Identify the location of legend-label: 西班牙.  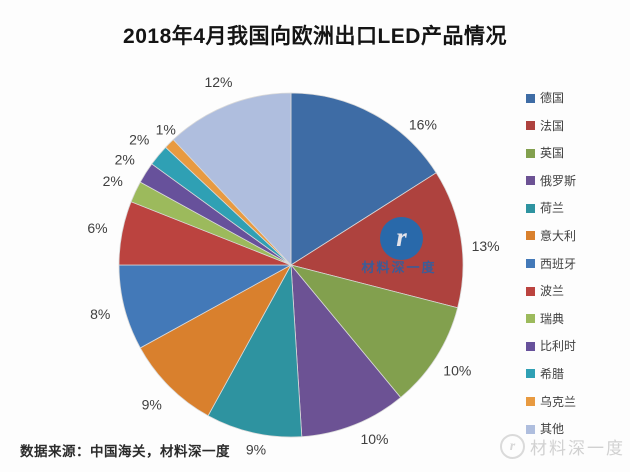
(558, 263).